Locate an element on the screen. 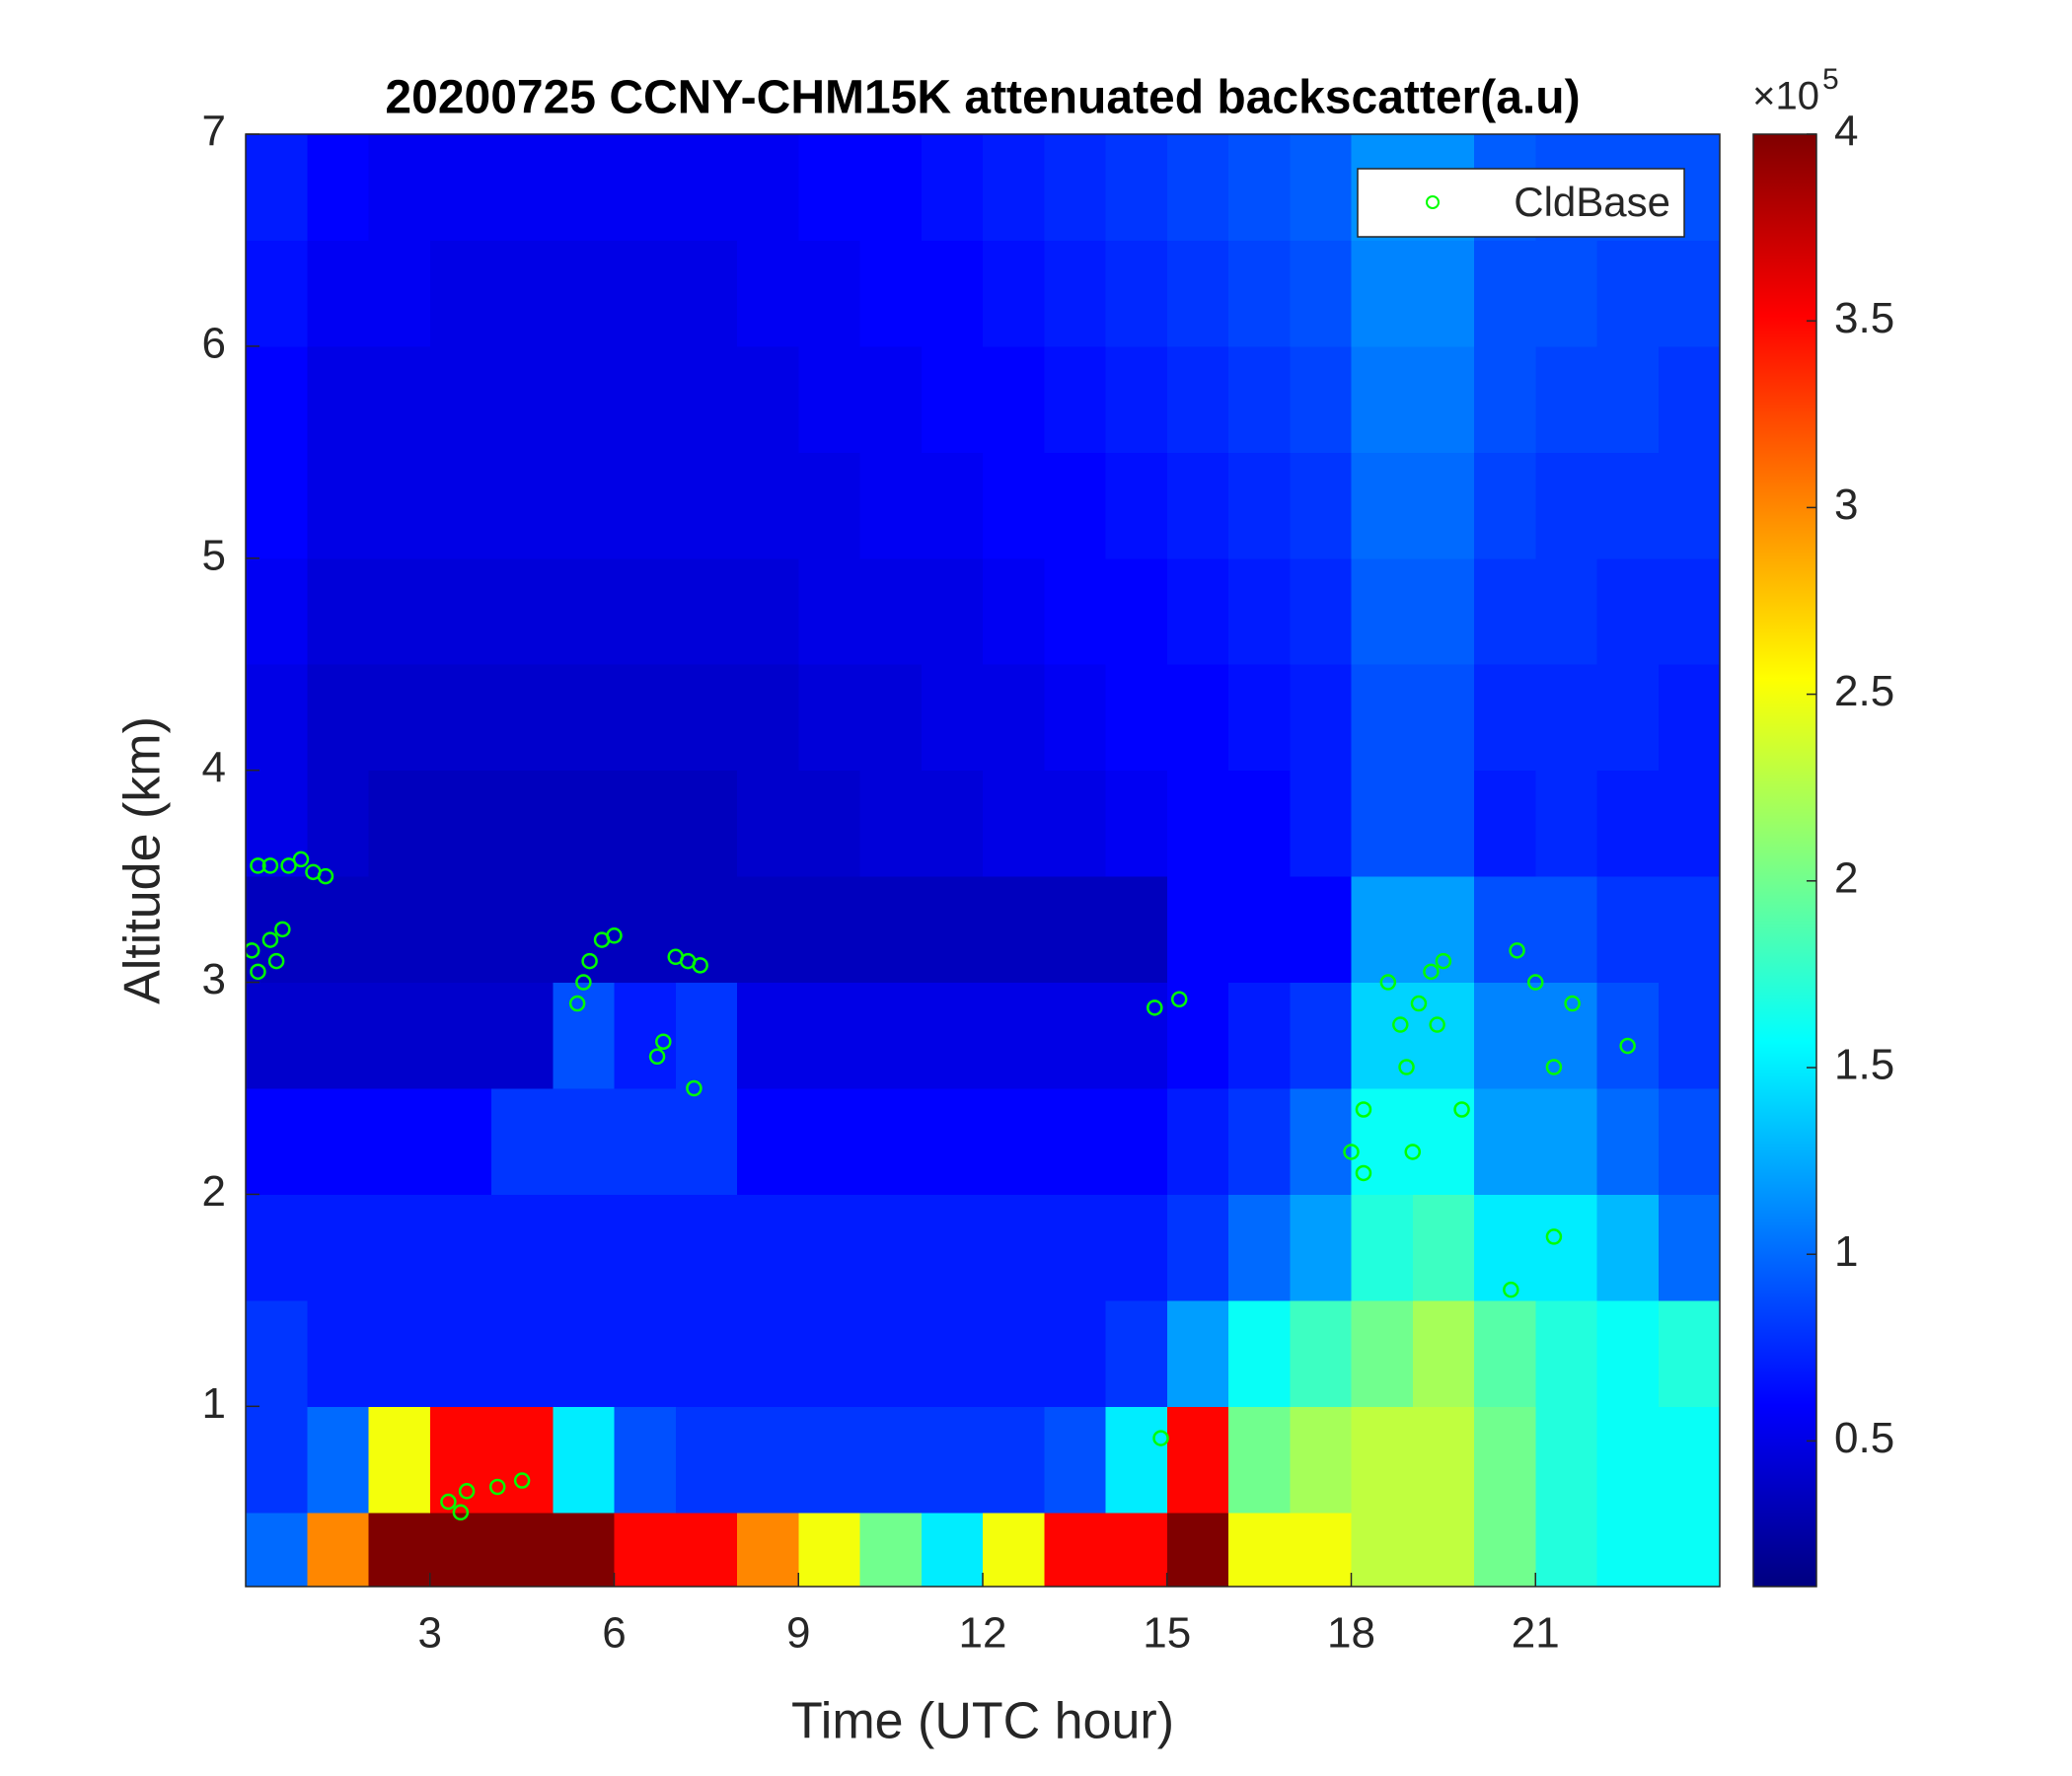  y-tick-label: 4 is located at coordinates (214, 767).